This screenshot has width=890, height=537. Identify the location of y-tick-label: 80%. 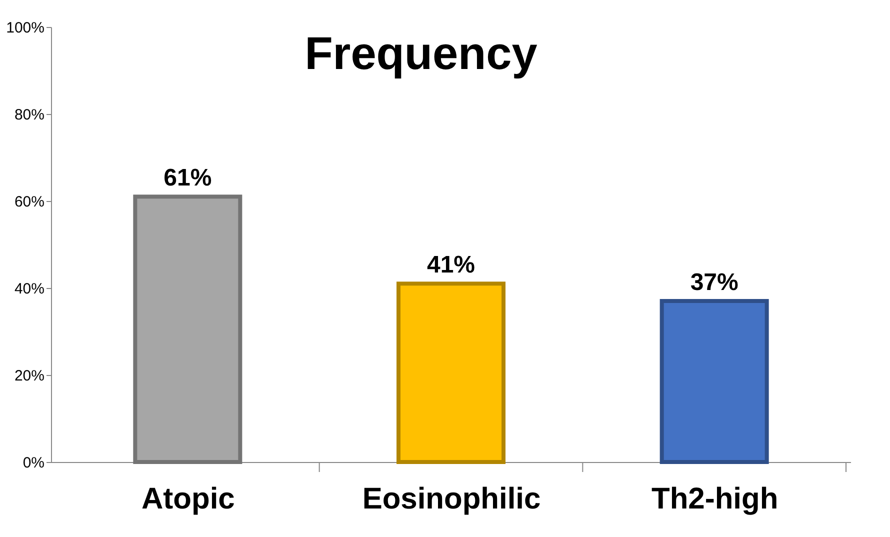
(29, 115).